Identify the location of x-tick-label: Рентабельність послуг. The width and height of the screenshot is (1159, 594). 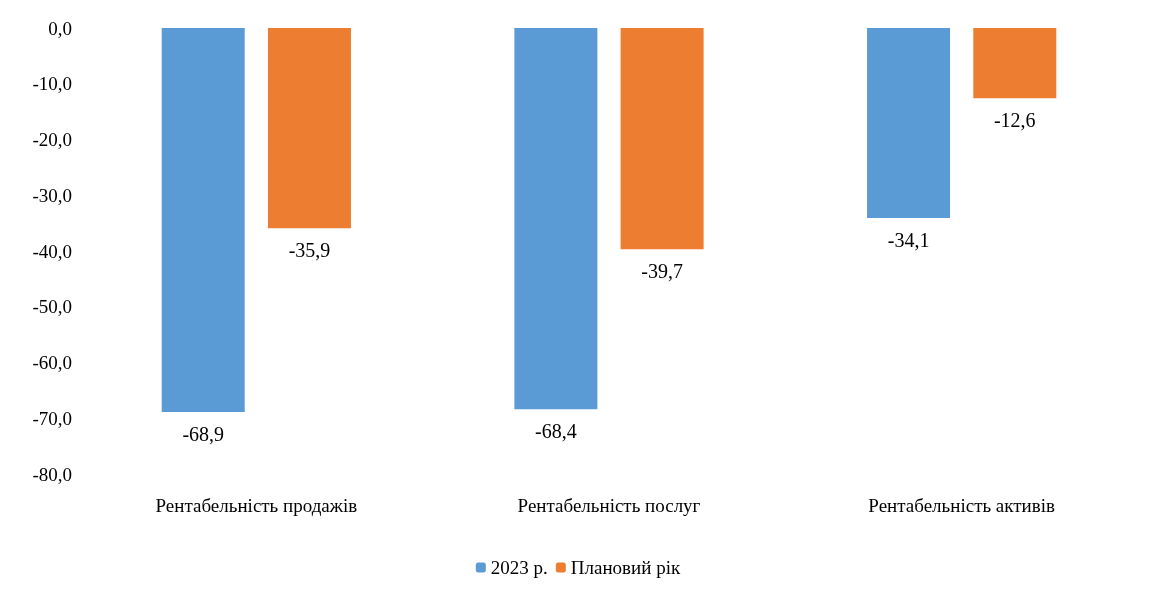
(609, 505).